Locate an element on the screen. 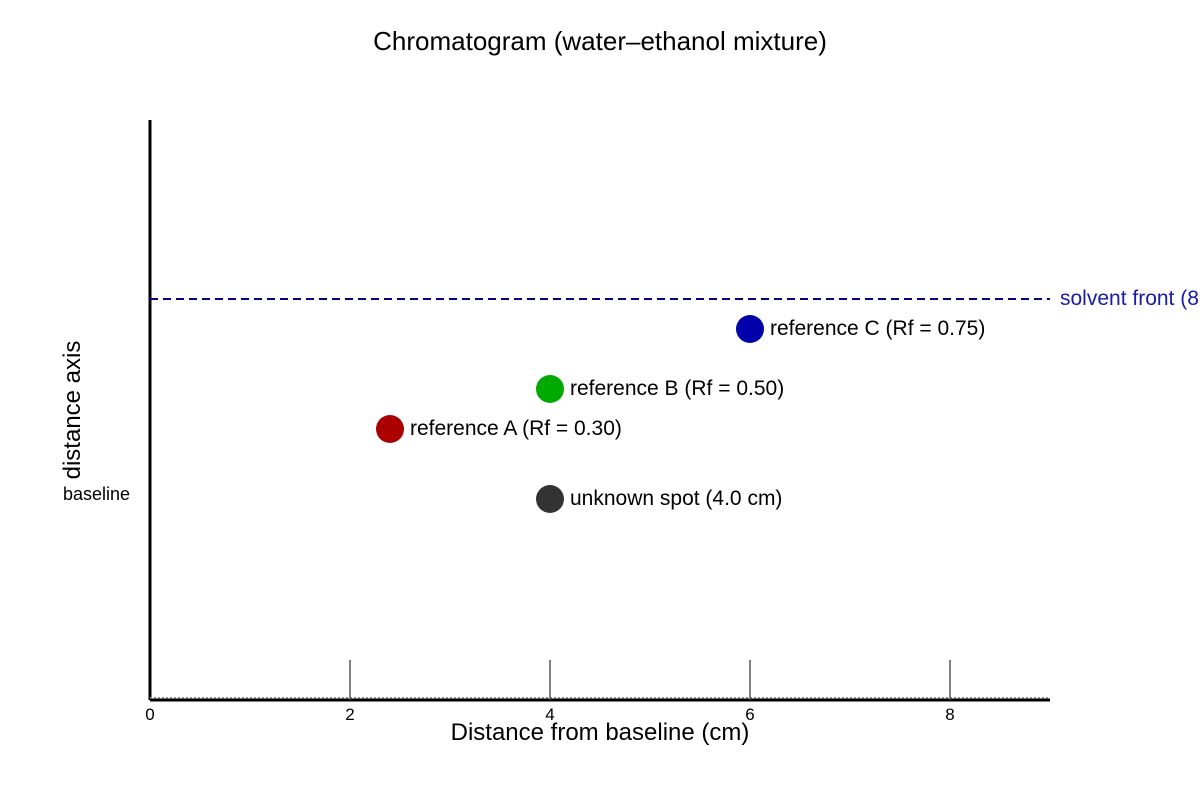 Image resolution: width=1200 pixels, height=805 pixels. spot-reference-b is located at coordinates (550, 389).